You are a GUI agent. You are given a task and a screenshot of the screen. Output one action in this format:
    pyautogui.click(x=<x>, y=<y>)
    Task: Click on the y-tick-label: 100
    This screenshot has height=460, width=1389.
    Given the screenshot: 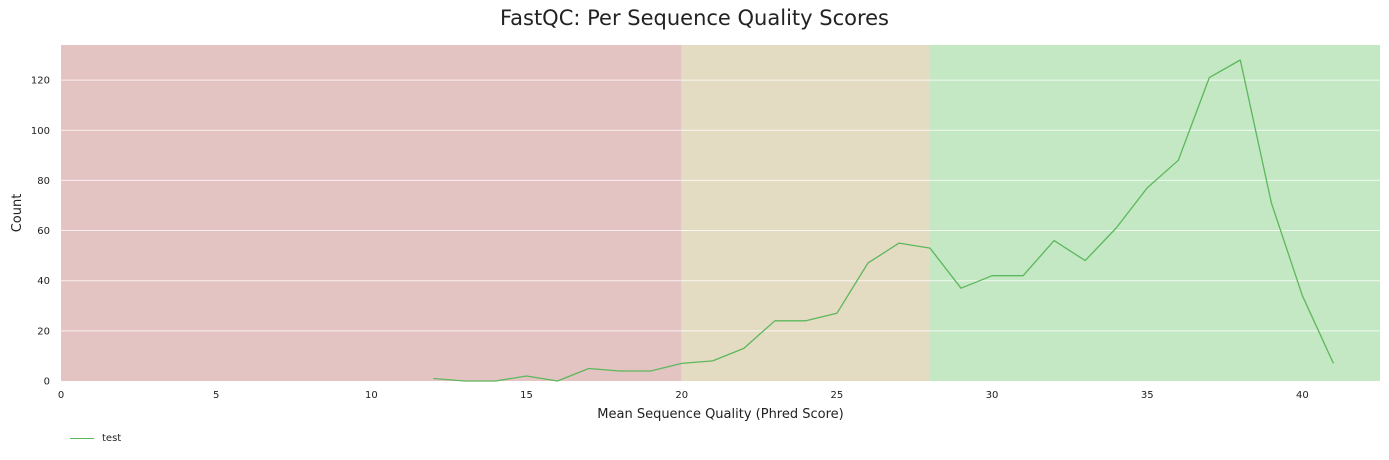 What is the action you would take?
    pyautogui.click(x=40, y=131)
    